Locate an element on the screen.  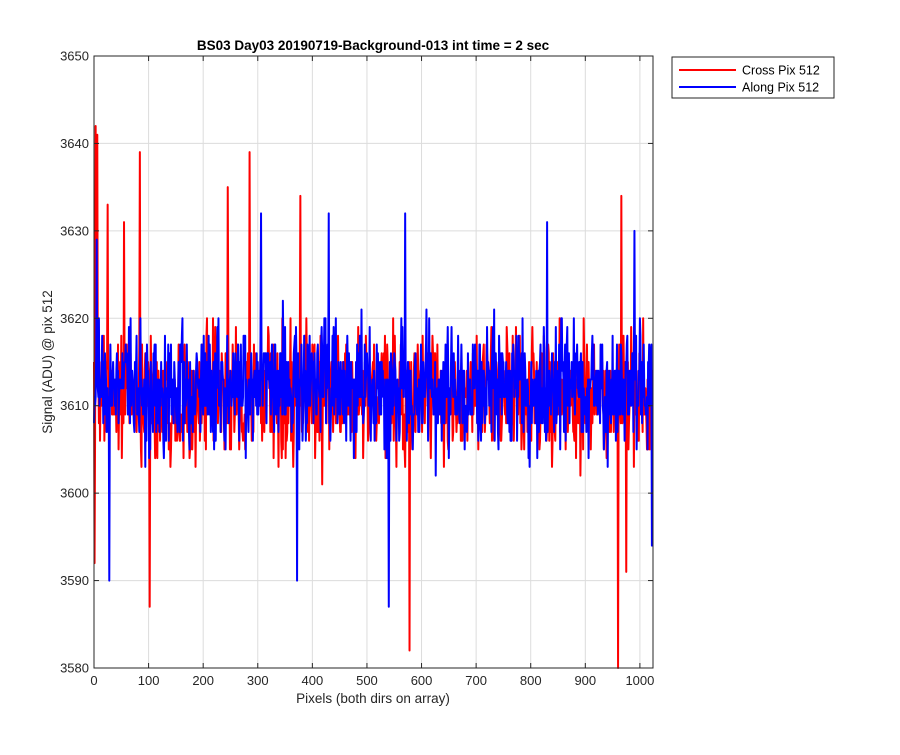
x-tick-label-0: 0 is located at coordinates (93, 680).